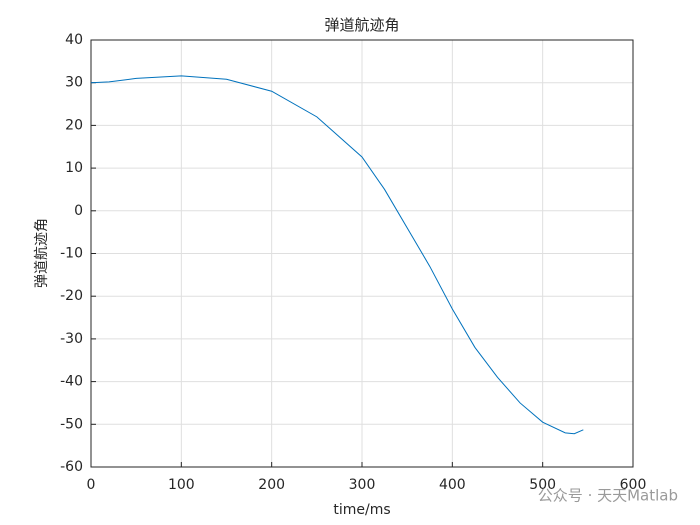 The height and width of the screenshot is (525, 700). Describe the element at coordinates (71, 339) in the screenshot. I see `y-tick-label: -30` at that location.